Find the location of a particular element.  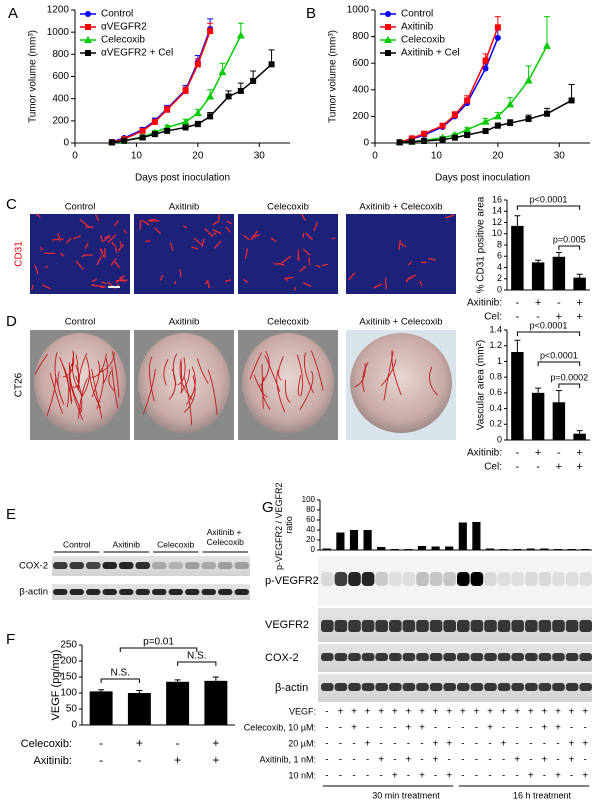

y-tick-label: 4 is located at coordinates (499, 267).